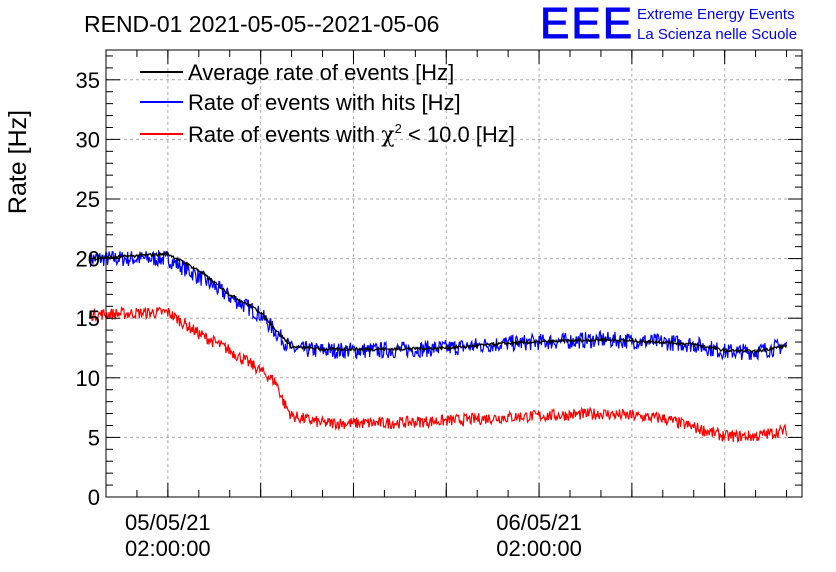 Image resolution: width=836 pixels, height=572 pixels. I want to click on x-tick-label-date: 06/05/21, so click(539, 522).